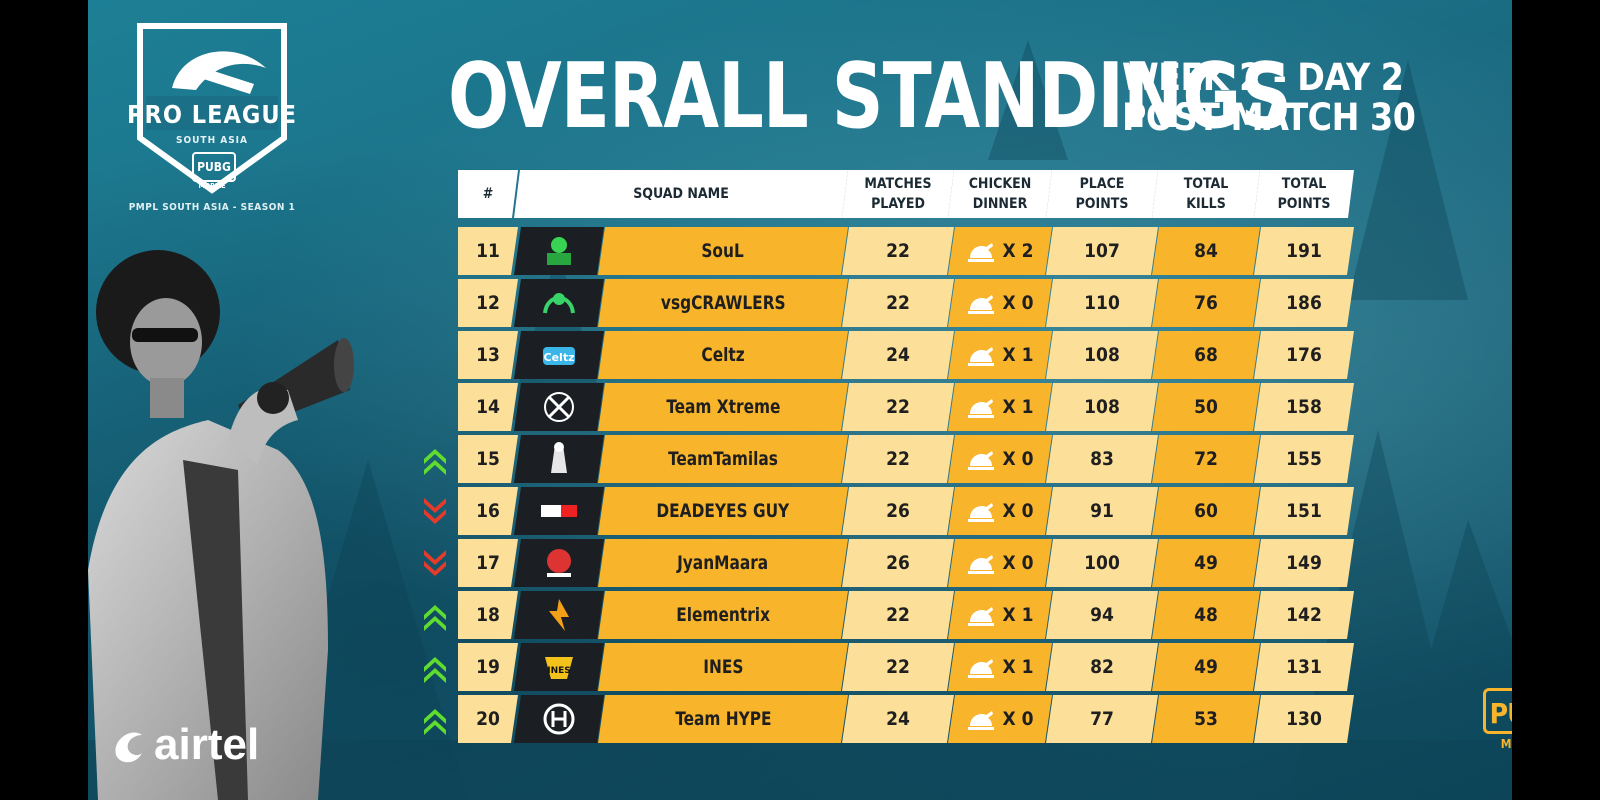 This screenshot has width=1600, height=800. Describe the element at coordinates (488, 459) in the screenshot. I see `rank-value: 15` at that location.